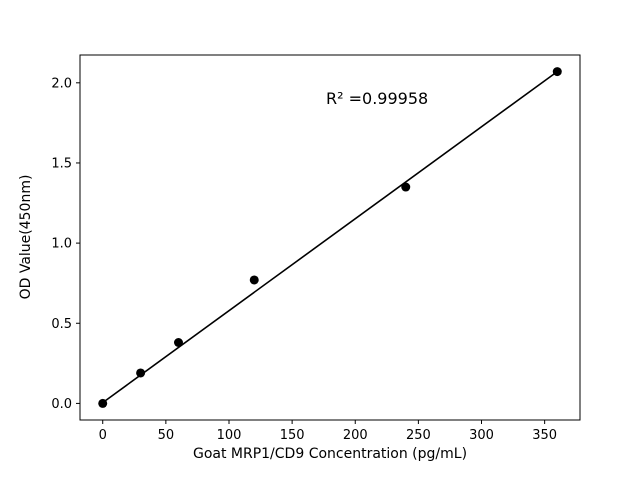 The image size is (640, 480). I want to click on y-tick-label: 1.5, so click(61, 163).